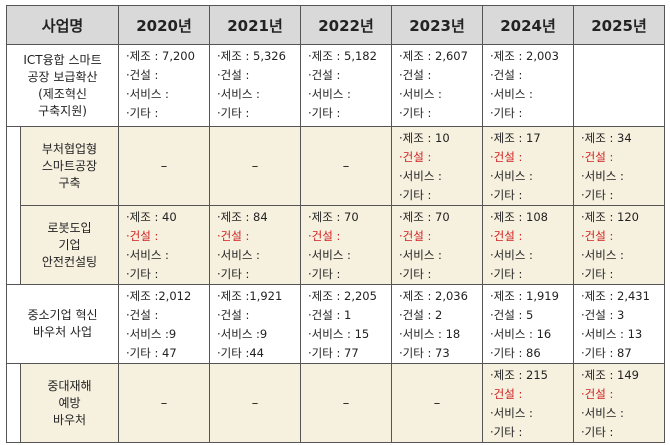 The width and height of the screenshot is (670, 445). Describe the element at coordinates (62, 332) in the screenshot. I see `program-name-line: 바우처 사업` at that location.